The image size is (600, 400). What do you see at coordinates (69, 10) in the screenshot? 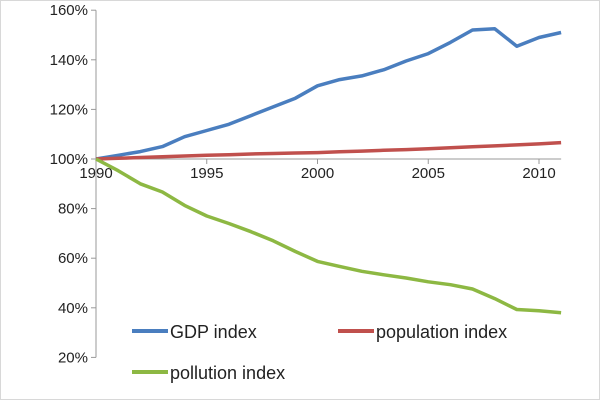
I see `y-tick-label: 160%` at bounding box center [69, 10].